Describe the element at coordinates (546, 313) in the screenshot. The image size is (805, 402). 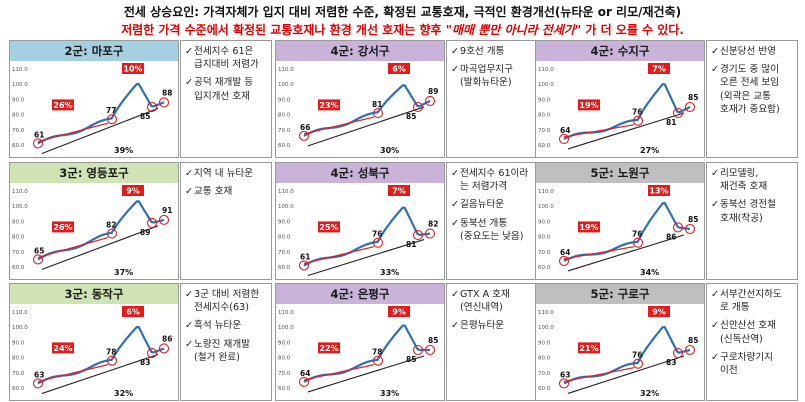
I see `y-tick-label: 110.0` at that location.